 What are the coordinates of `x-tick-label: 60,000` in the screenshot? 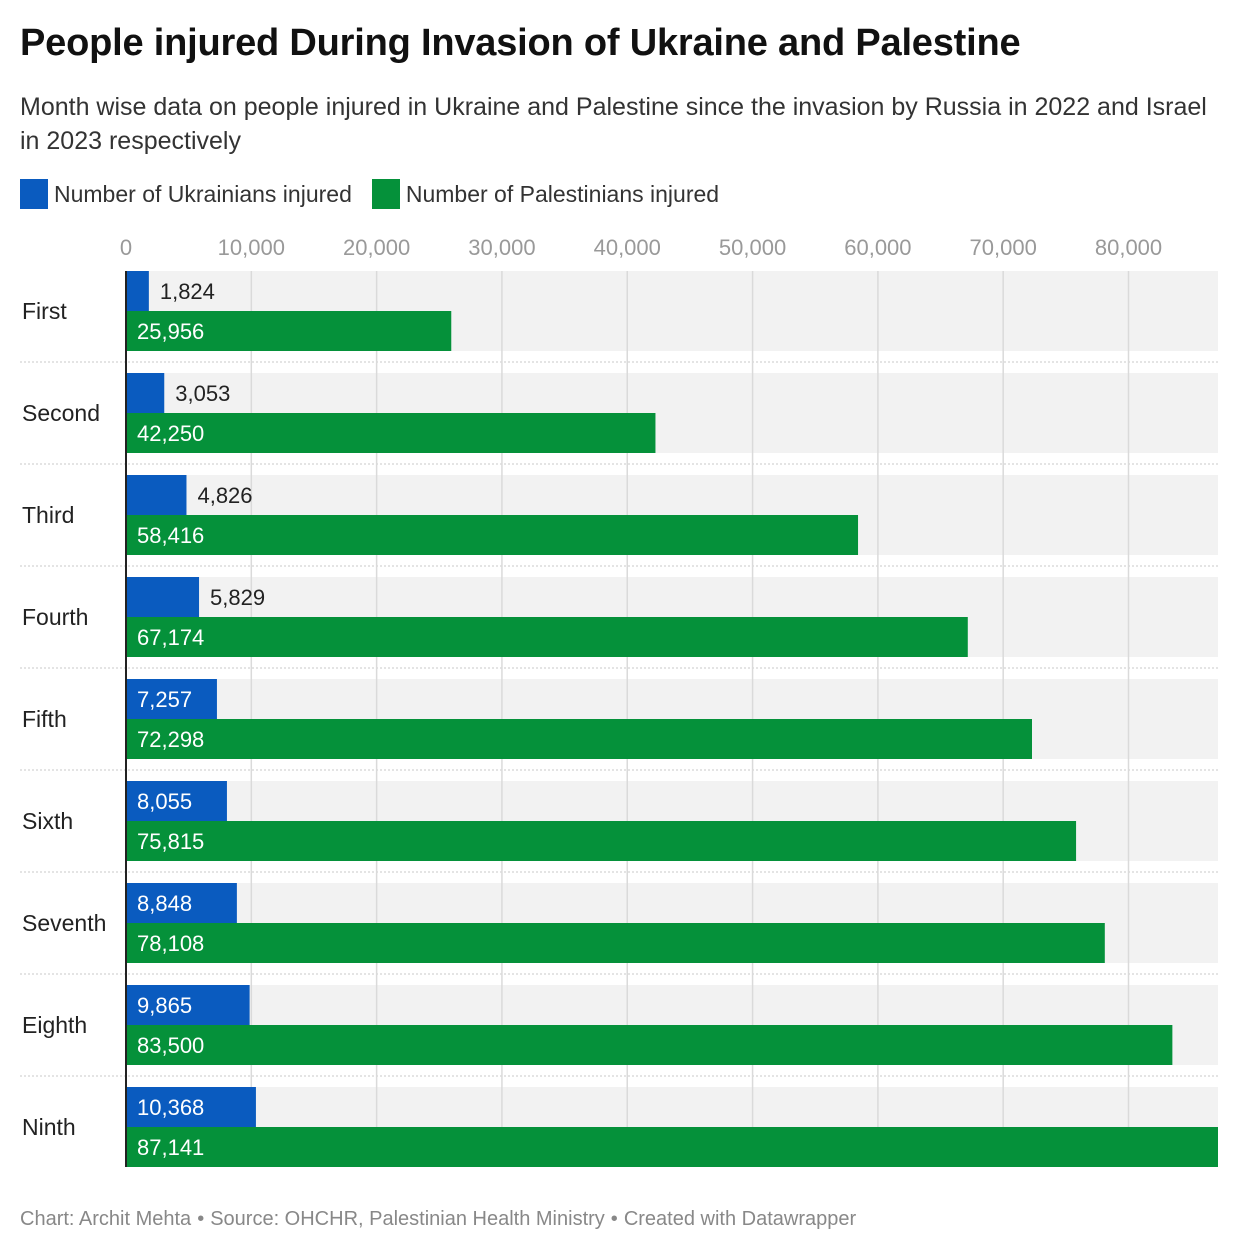 It's located at (877, 247).